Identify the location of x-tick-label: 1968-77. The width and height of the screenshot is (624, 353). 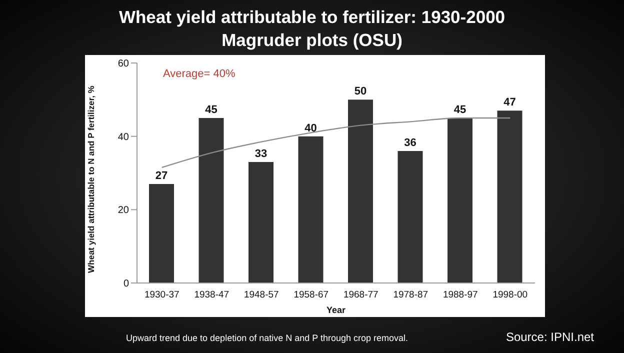
(360, 295).